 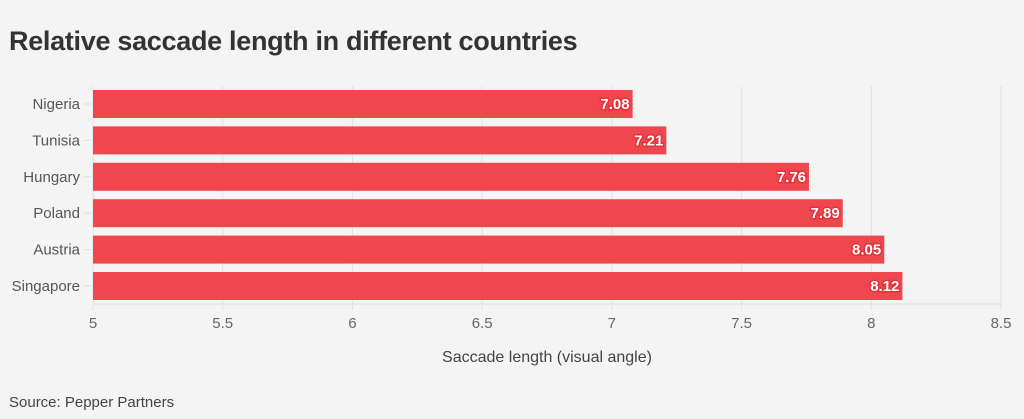 I want to click on data-label: 7.21, so click(x=648, y=140).